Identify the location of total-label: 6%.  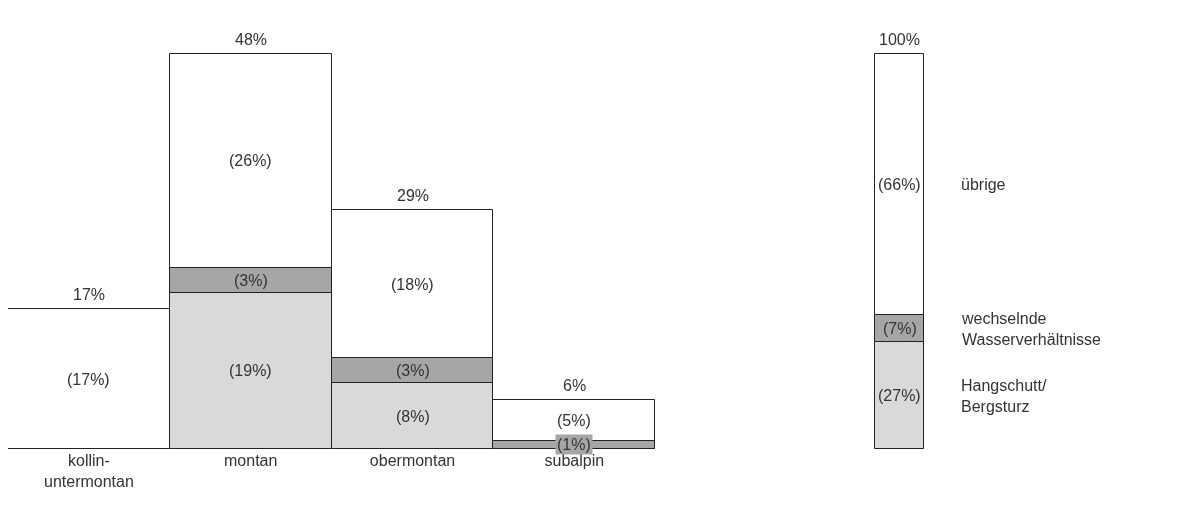
(575, 385).